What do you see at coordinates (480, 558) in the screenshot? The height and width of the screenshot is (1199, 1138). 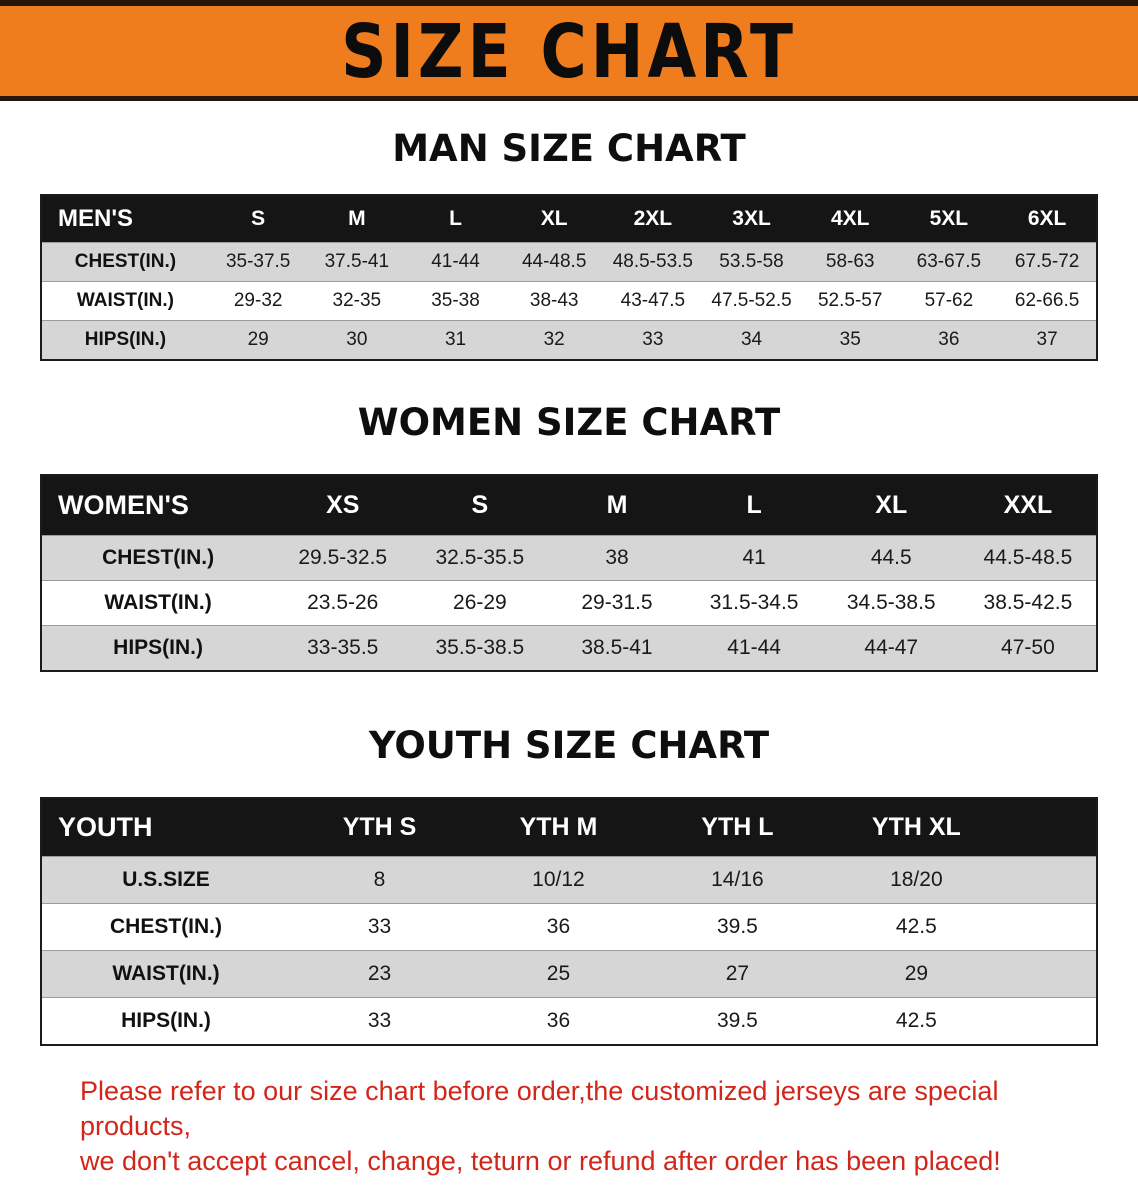 I see `size-value: 32.5-35.5` at bounding box center [480, 558].